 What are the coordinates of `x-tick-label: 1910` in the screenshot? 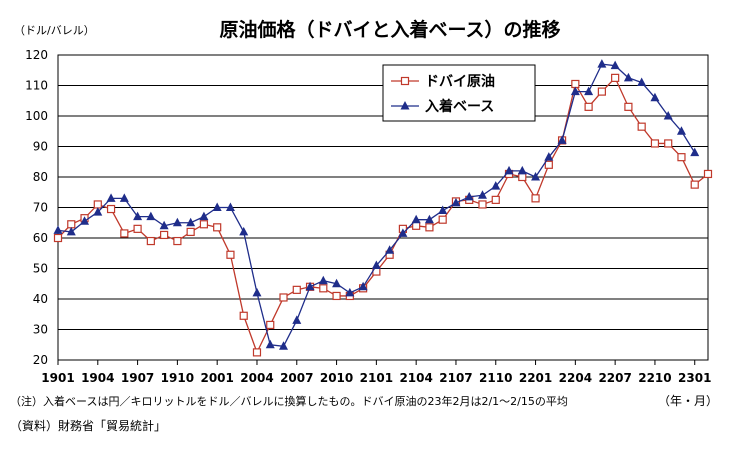 It's located at (177, 378).